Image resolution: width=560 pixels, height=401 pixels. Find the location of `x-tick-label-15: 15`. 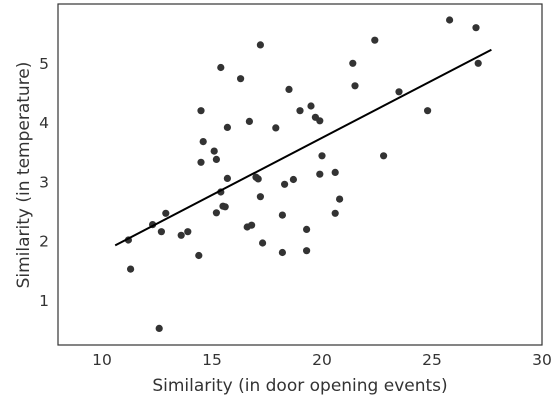

x-tick-label-15: 15 is located at coordinates (212, 360).